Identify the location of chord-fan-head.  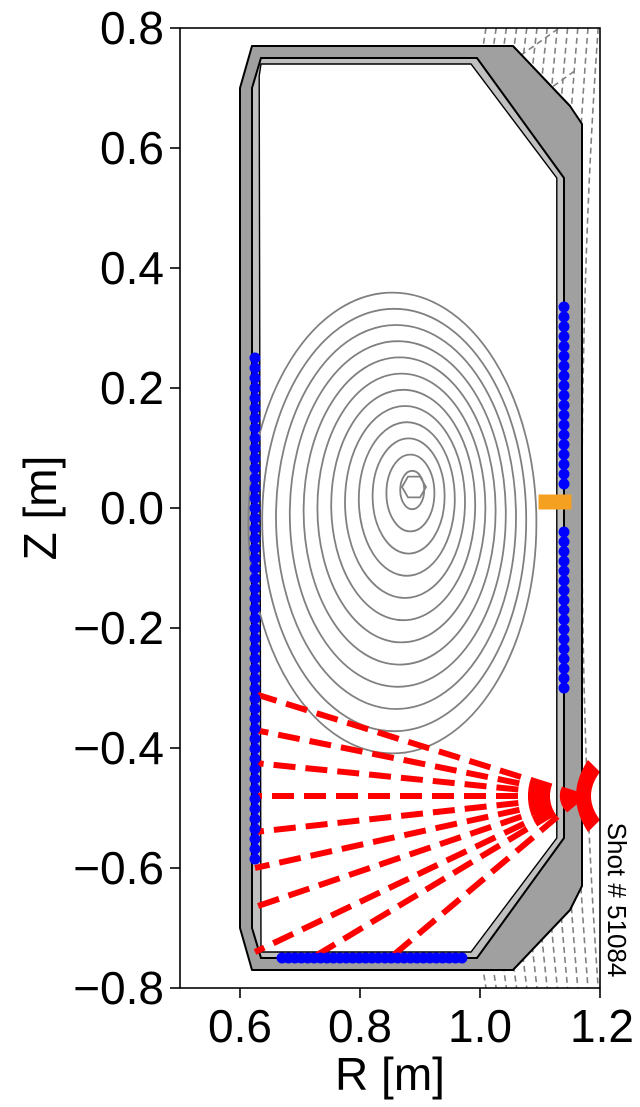
(588, 796).